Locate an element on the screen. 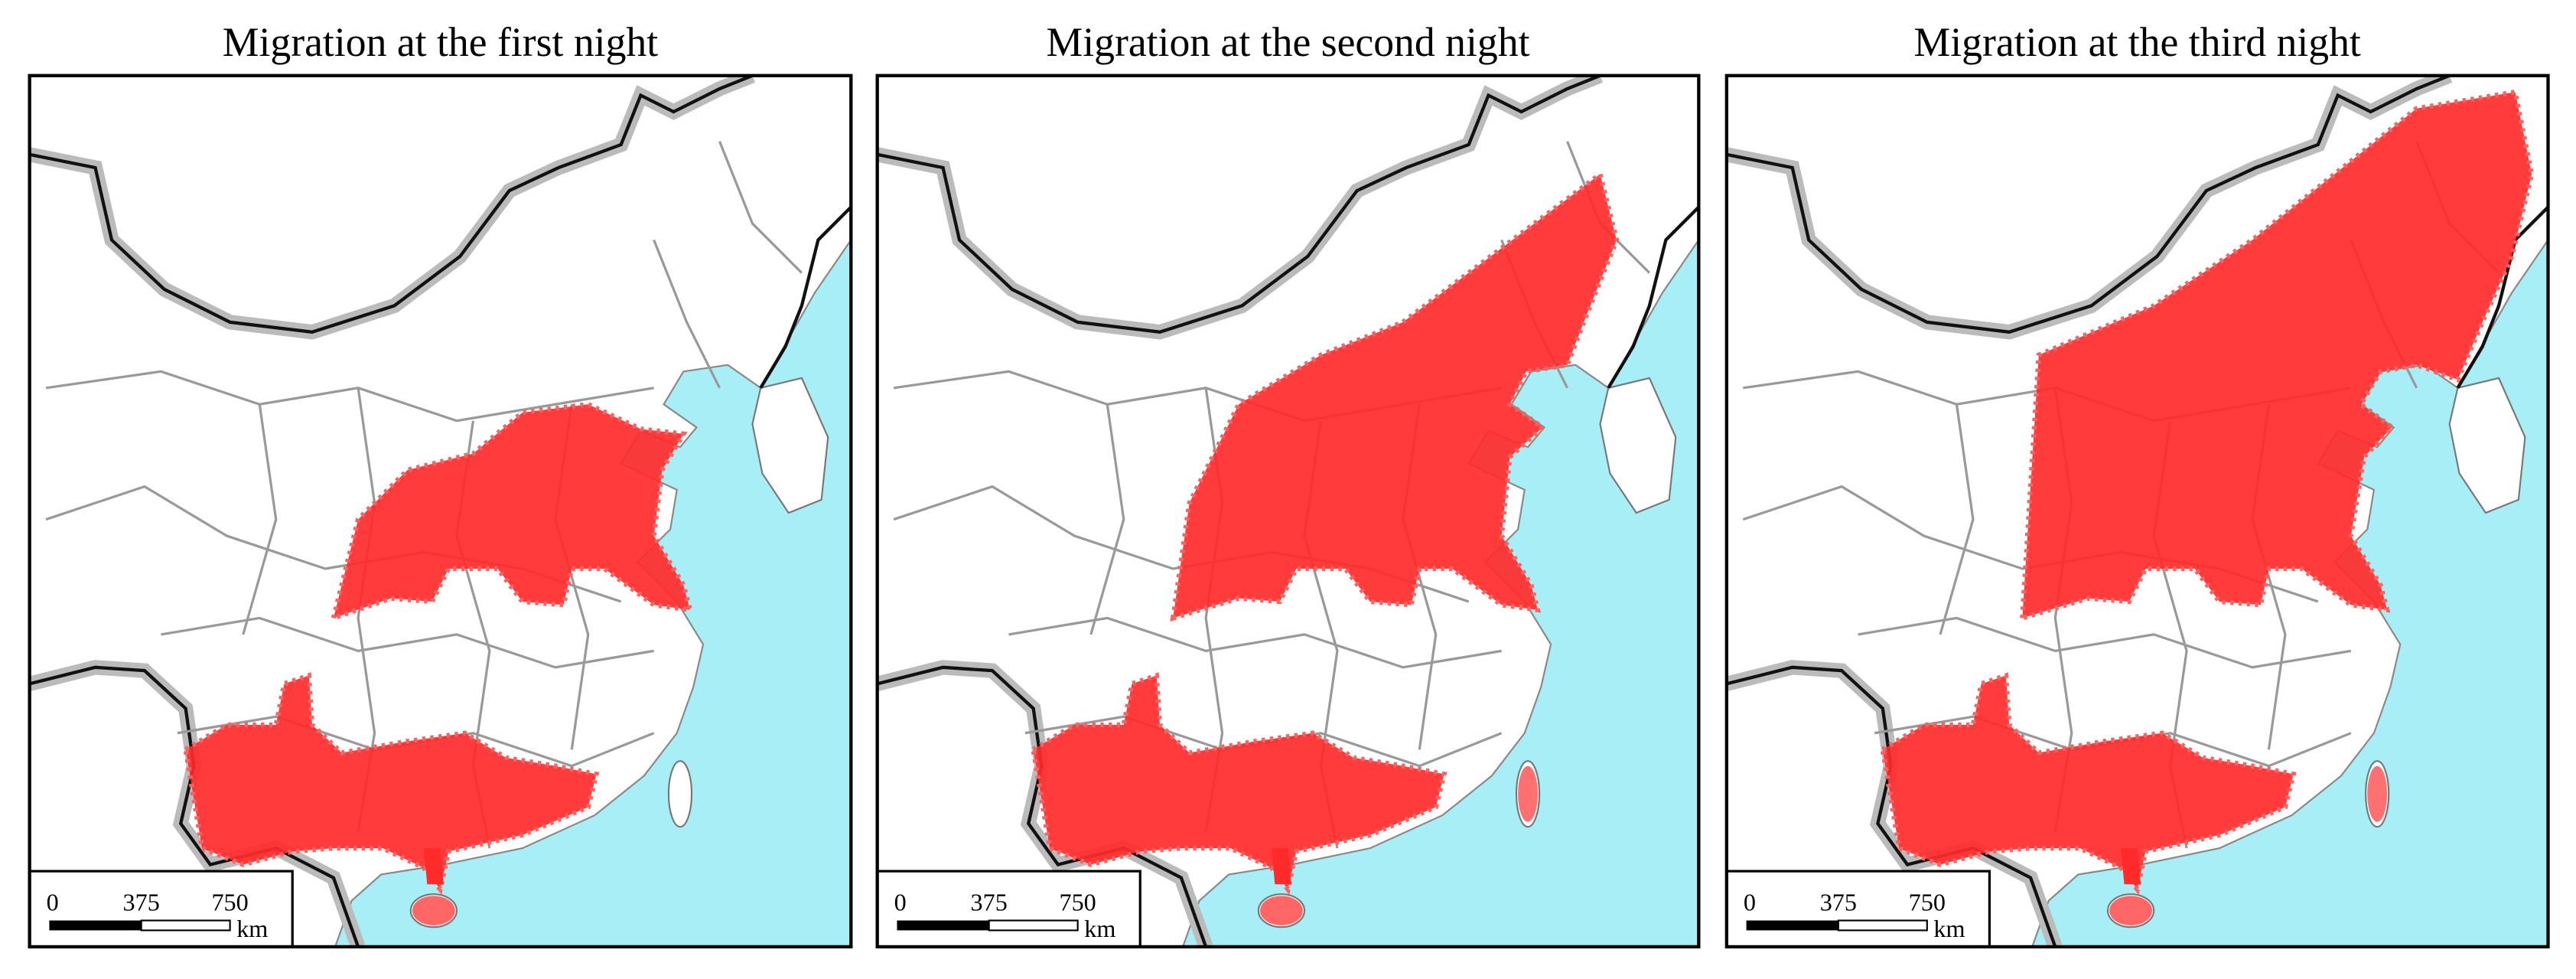  panel-title: Migration at the third night is located at coordinates (2137, 42).